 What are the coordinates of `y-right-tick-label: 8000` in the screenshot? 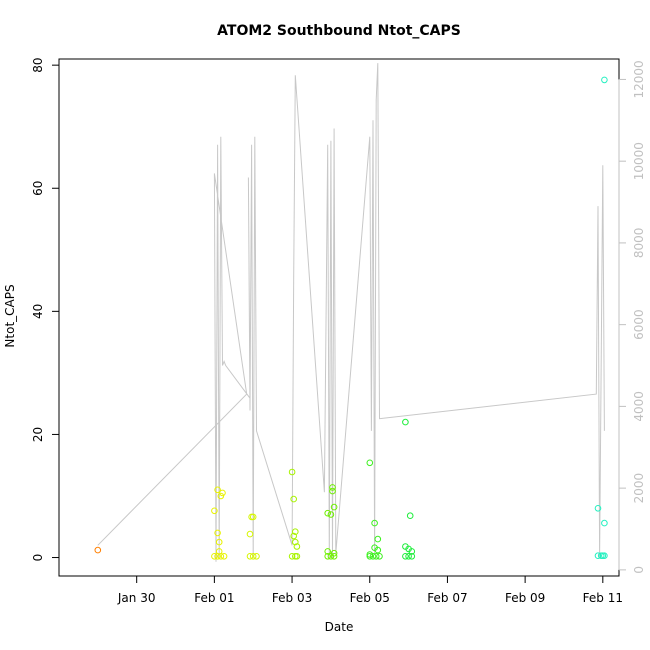 It's located at (639, 243).